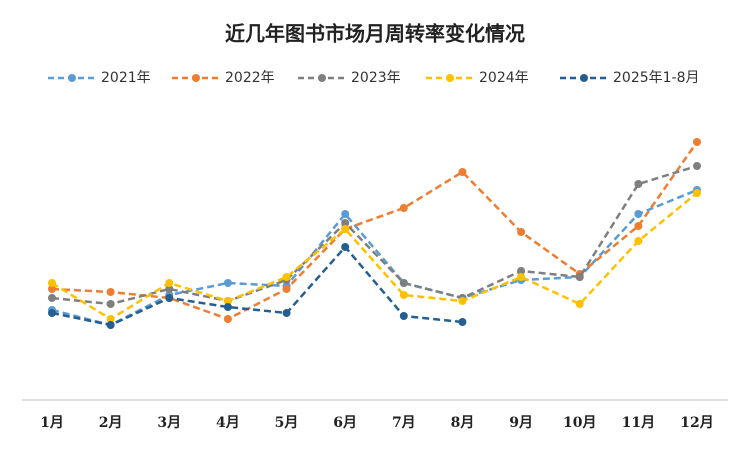 This screenshot has height=450, width=750. I want to click on x-tick-label: 9月, so click(521, 423).